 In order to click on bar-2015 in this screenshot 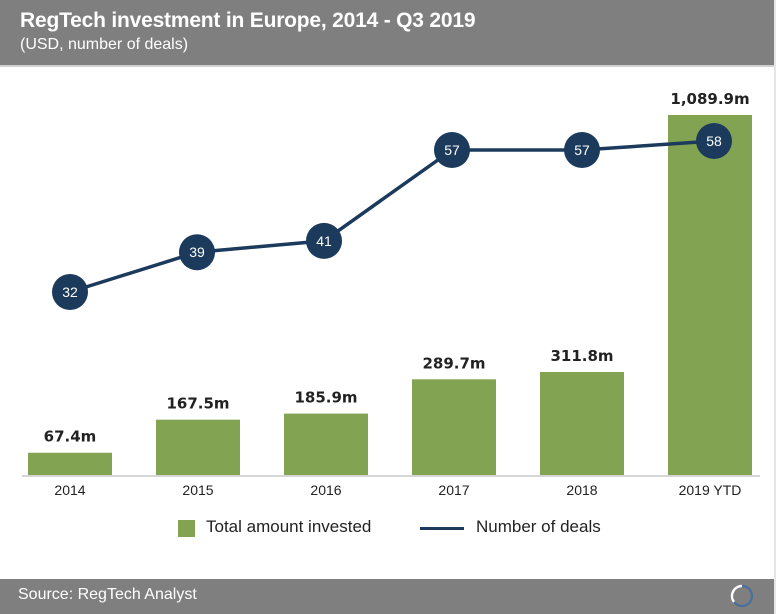, I will do `click(198, 447)`.